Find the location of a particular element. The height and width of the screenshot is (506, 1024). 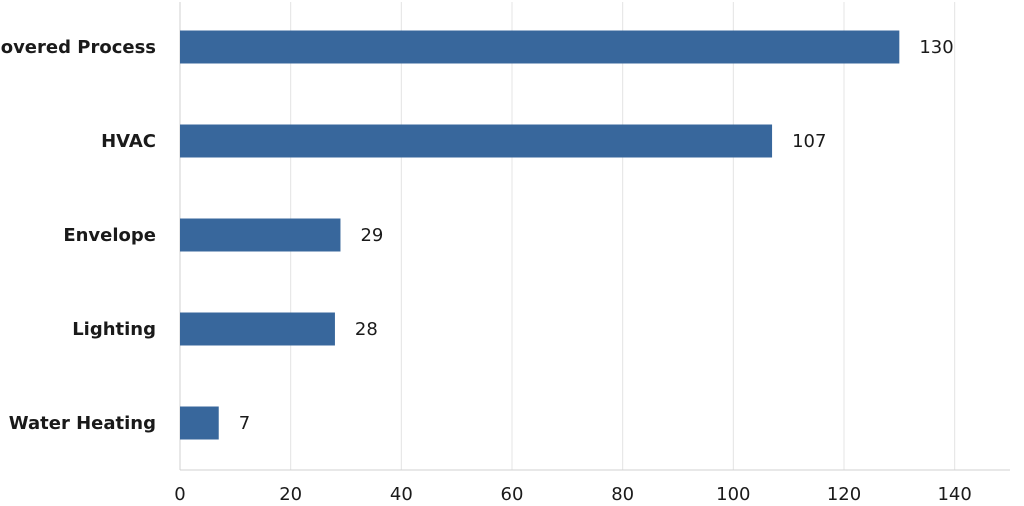

x-tick-label: 60 is located at coordinates (512, 494).